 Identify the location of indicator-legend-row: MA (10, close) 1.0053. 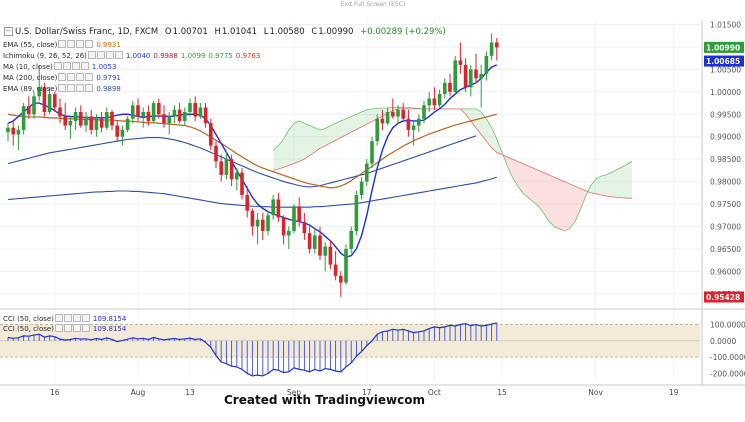
(59, 67).